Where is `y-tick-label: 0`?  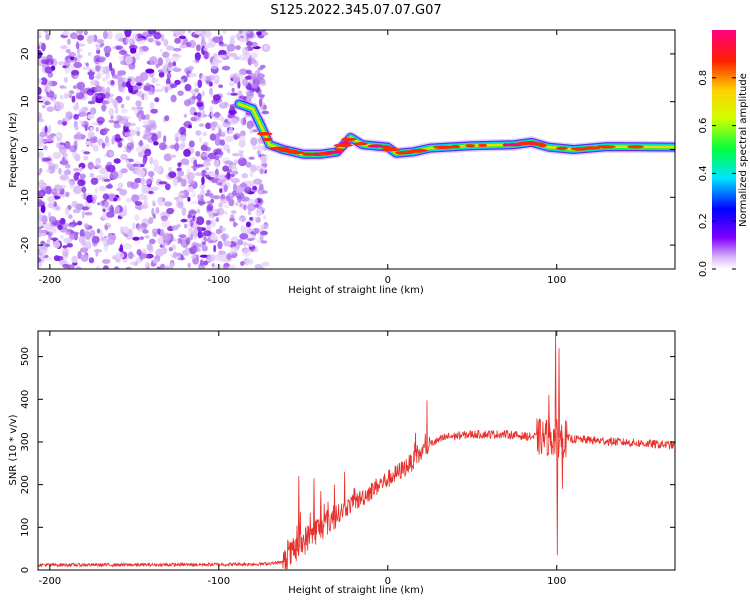 y-tick-label: 0 is located at coordinates (25, 570).